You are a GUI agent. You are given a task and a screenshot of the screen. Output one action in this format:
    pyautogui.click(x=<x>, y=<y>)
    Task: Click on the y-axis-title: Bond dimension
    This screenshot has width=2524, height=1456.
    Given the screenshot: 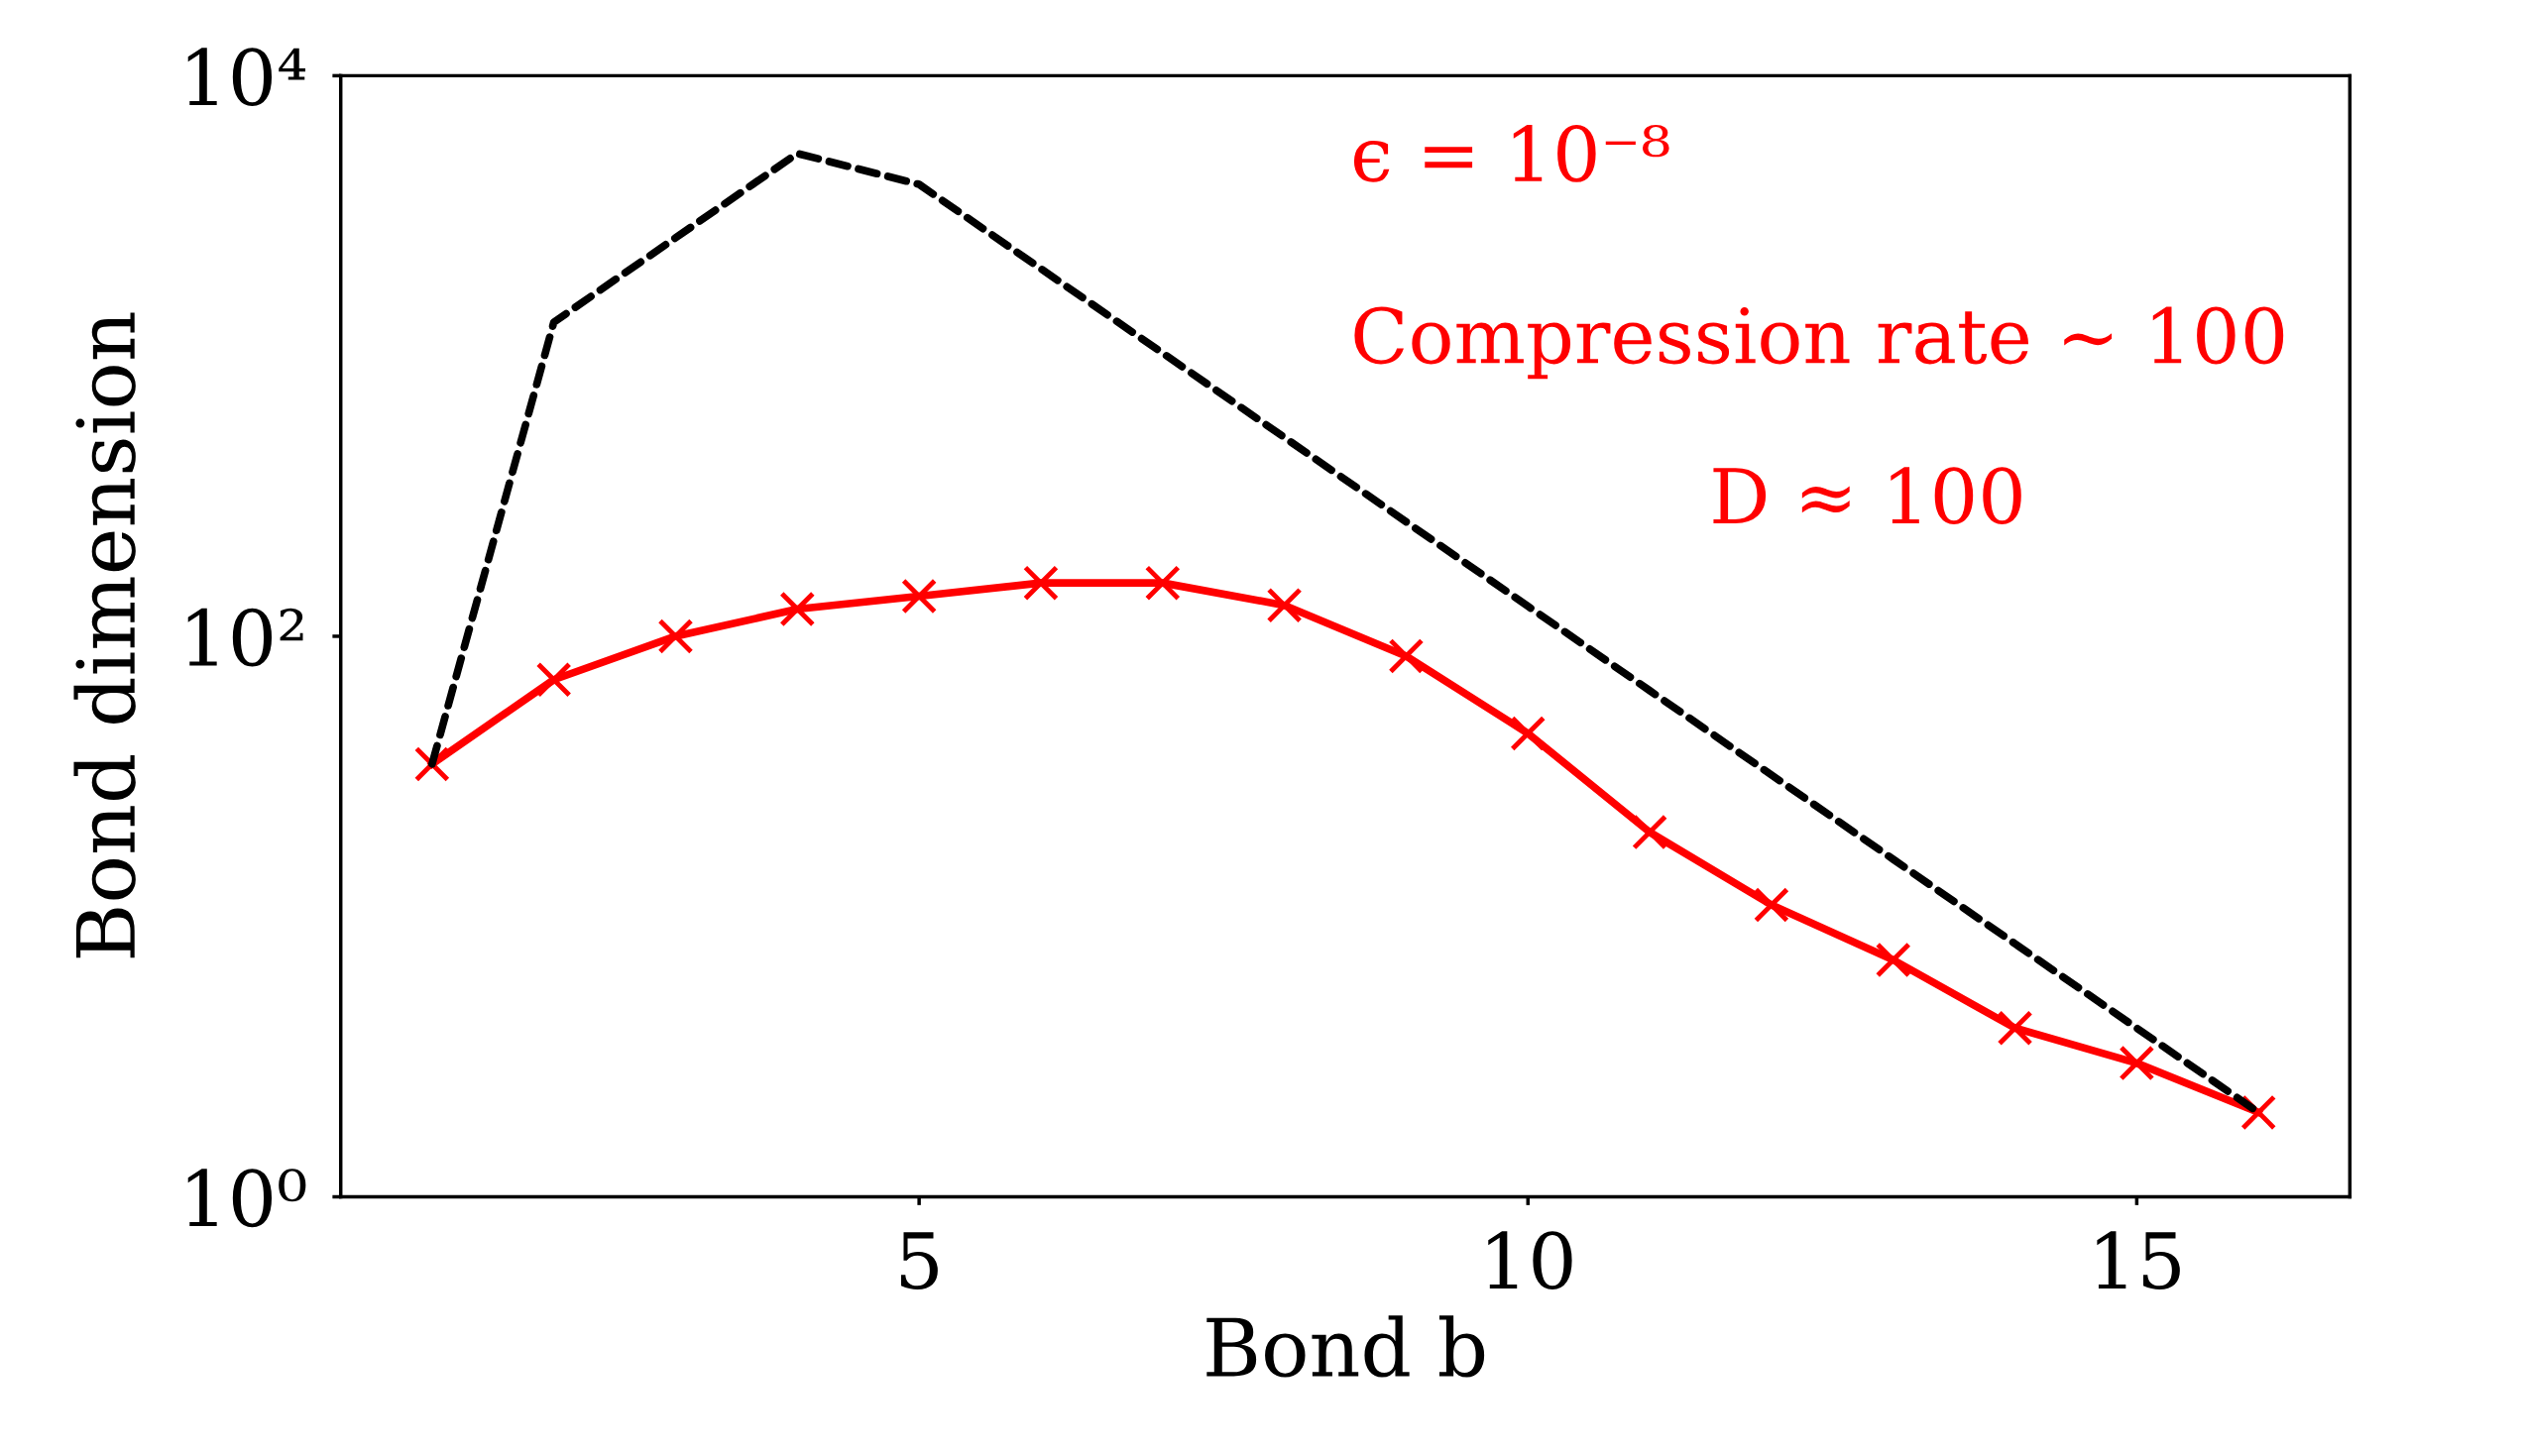 What is the action you would take?
    pyautogui.click(x=104, y=635)
    